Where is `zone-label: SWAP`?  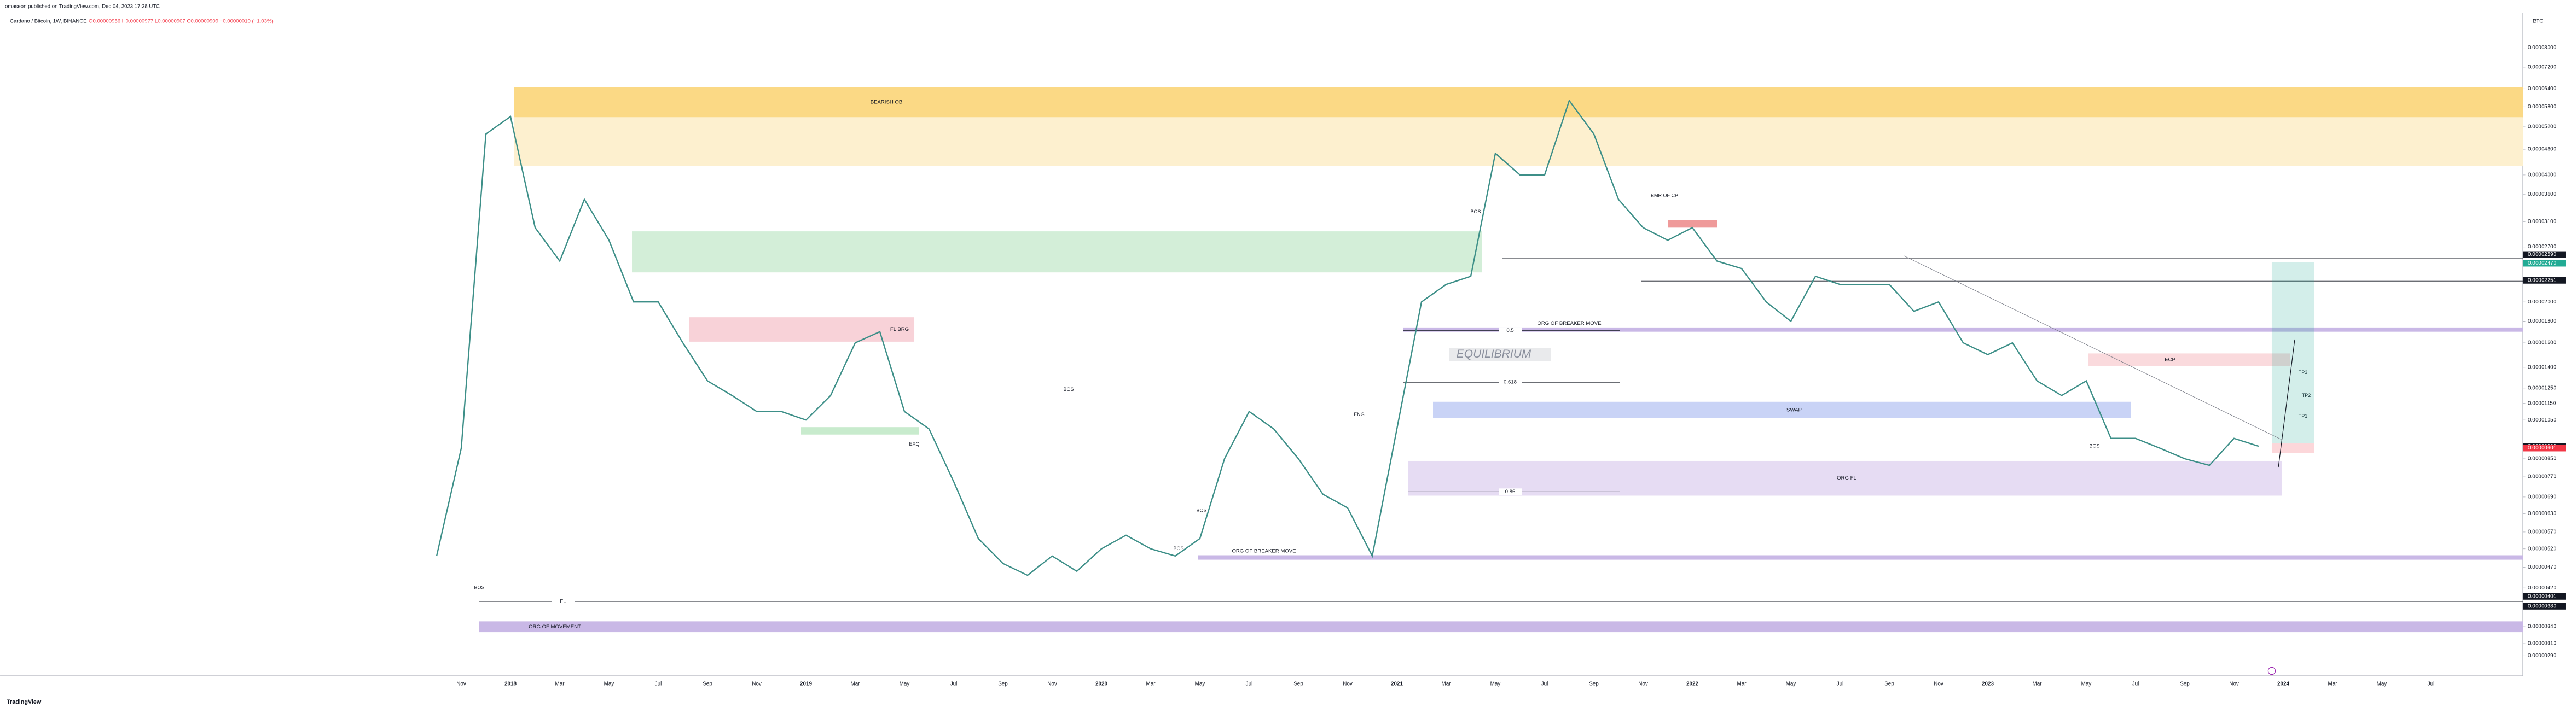
zone-label: SWAP is located at coordinates (1794, 410).